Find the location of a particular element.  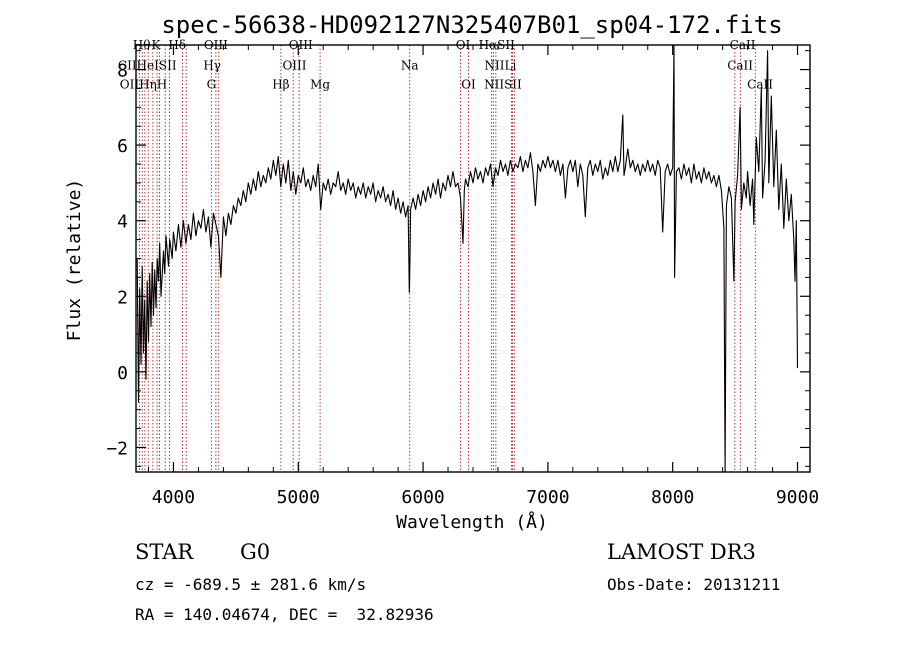

y-tick-label-5: 8 is located at coordinates (122, 71).